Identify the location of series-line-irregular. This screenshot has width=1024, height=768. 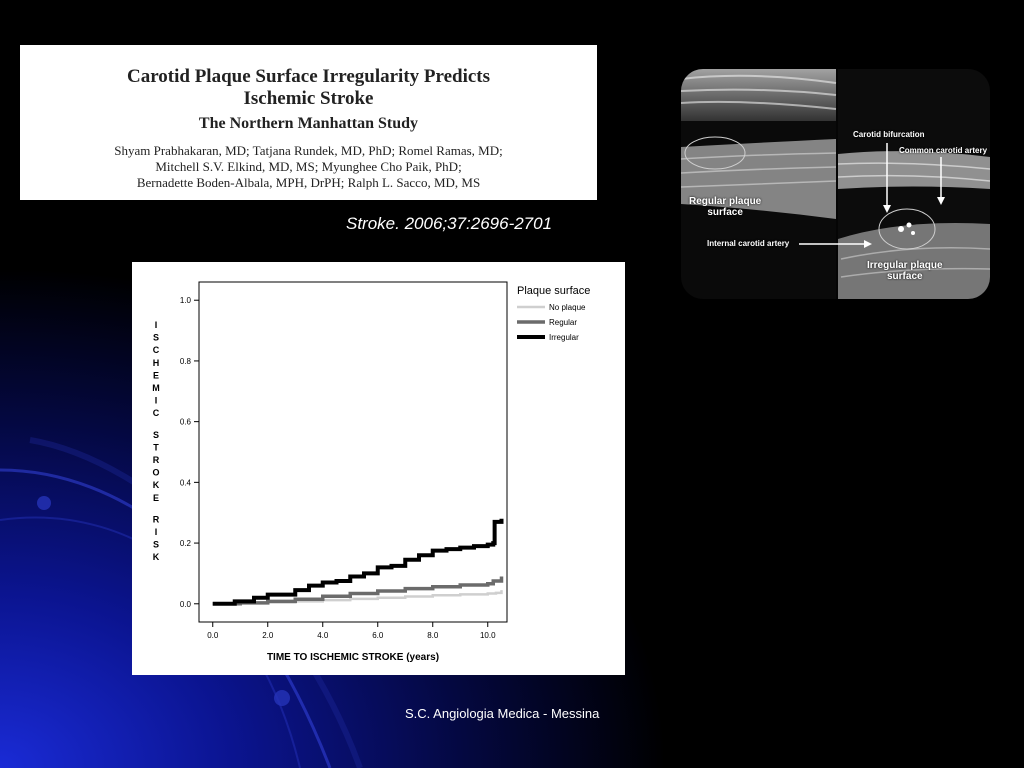
(358, 562).